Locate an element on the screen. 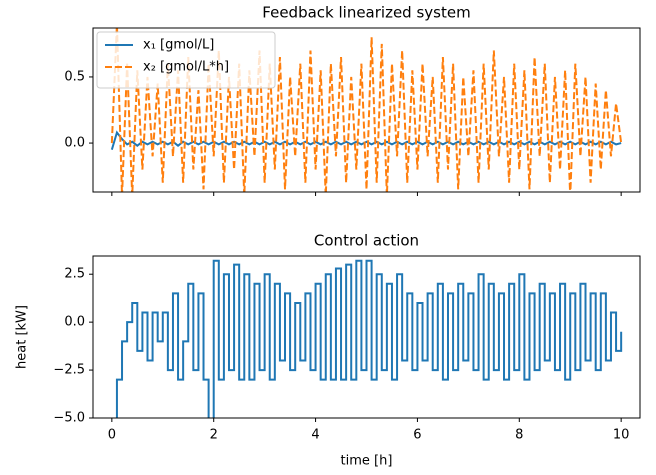 The height and width of the screenshot is (475, 656). legend-label: x₂ [gmol/L*h] is located at coordinates (186, 67).